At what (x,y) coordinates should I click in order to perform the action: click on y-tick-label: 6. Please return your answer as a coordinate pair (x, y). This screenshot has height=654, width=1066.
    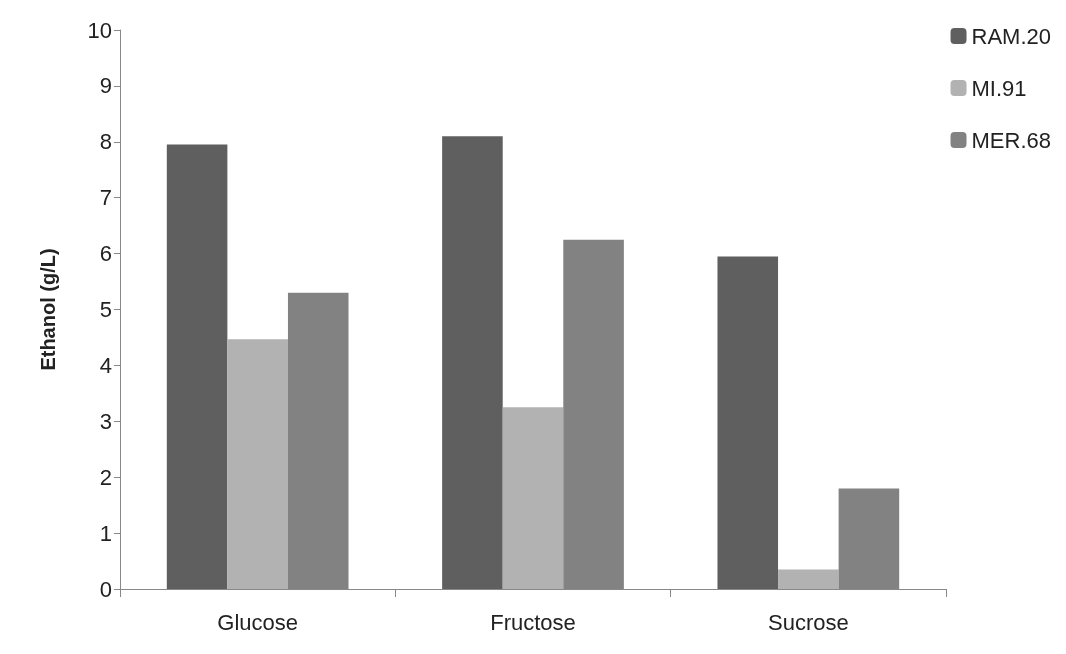
    Looking at the image, I should click on (105, 254).